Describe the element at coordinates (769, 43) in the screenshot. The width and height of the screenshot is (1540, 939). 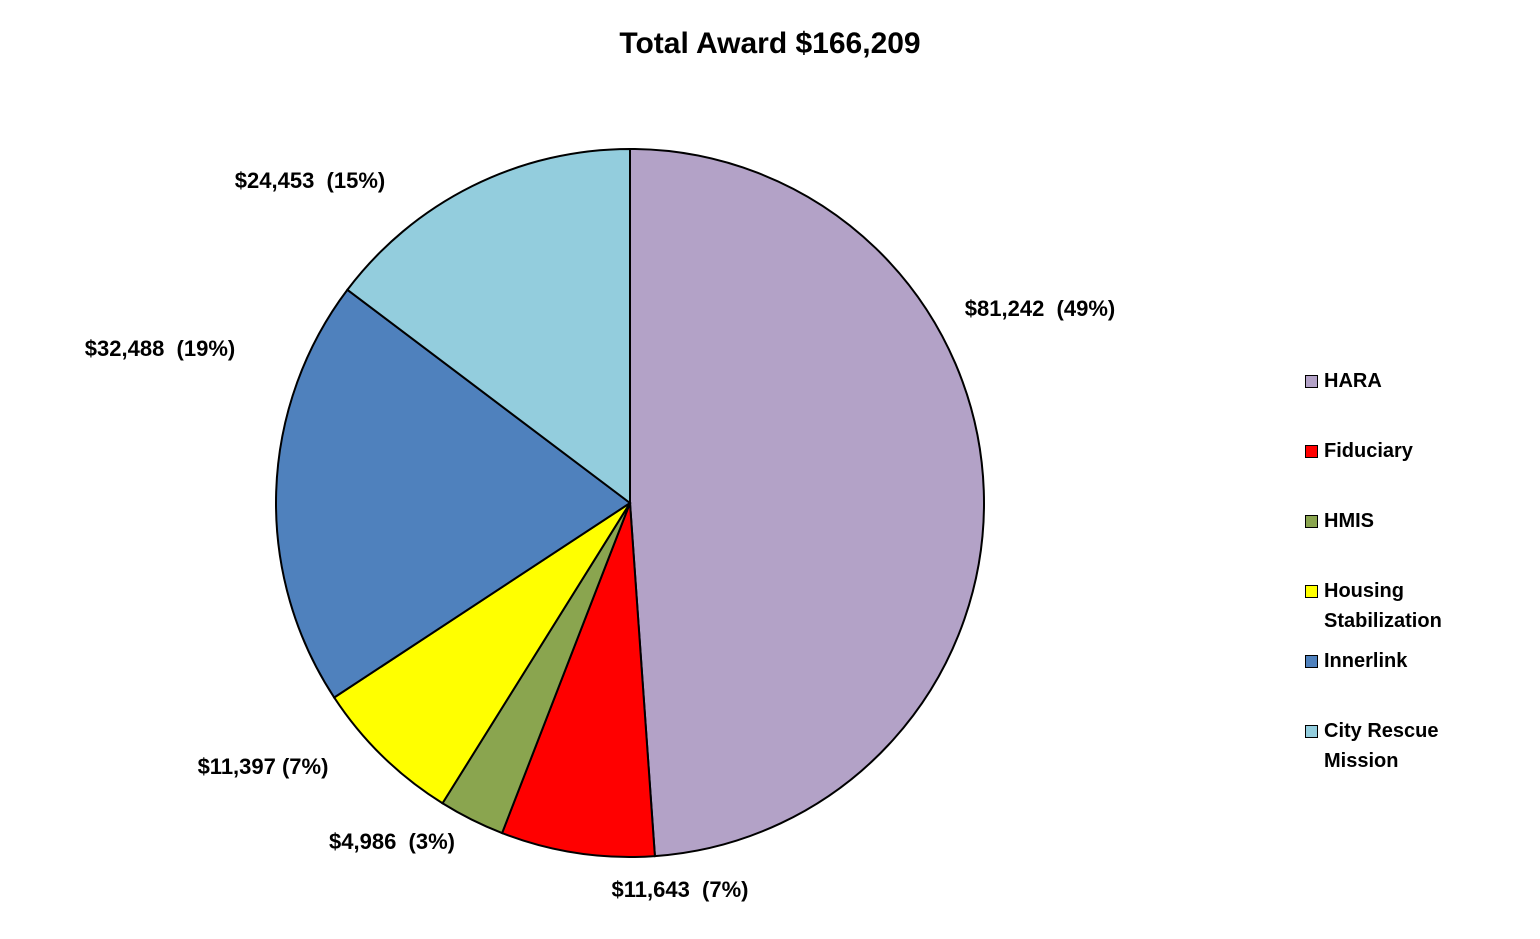
I see `chart-title: Total Award $166,209` at that location.